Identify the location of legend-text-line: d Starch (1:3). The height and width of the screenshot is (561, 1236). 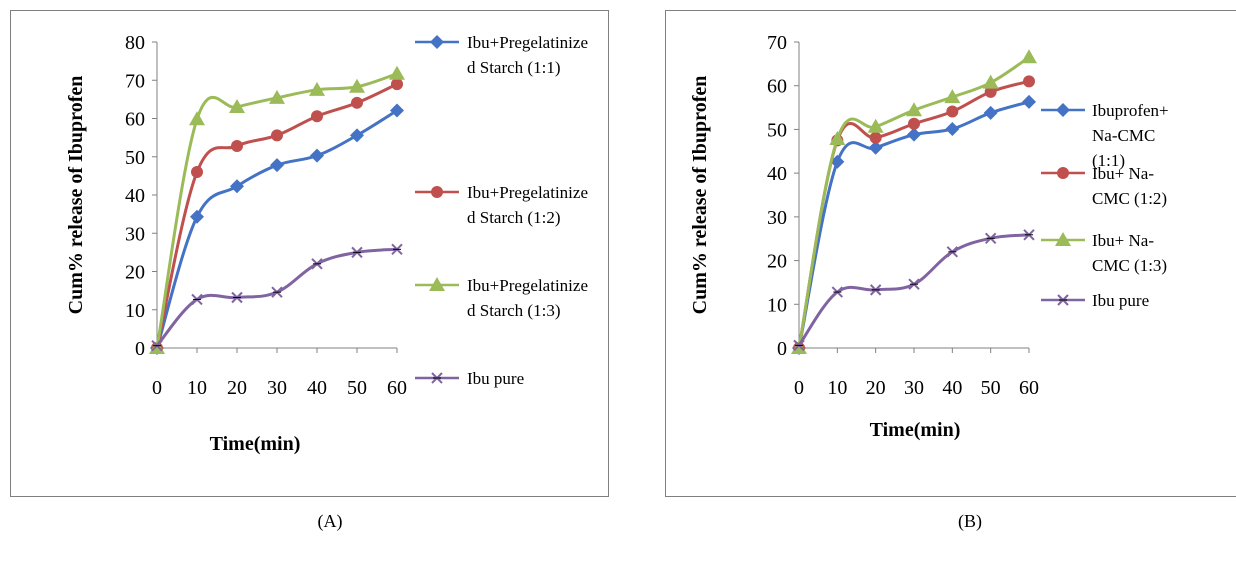
(513, 310).